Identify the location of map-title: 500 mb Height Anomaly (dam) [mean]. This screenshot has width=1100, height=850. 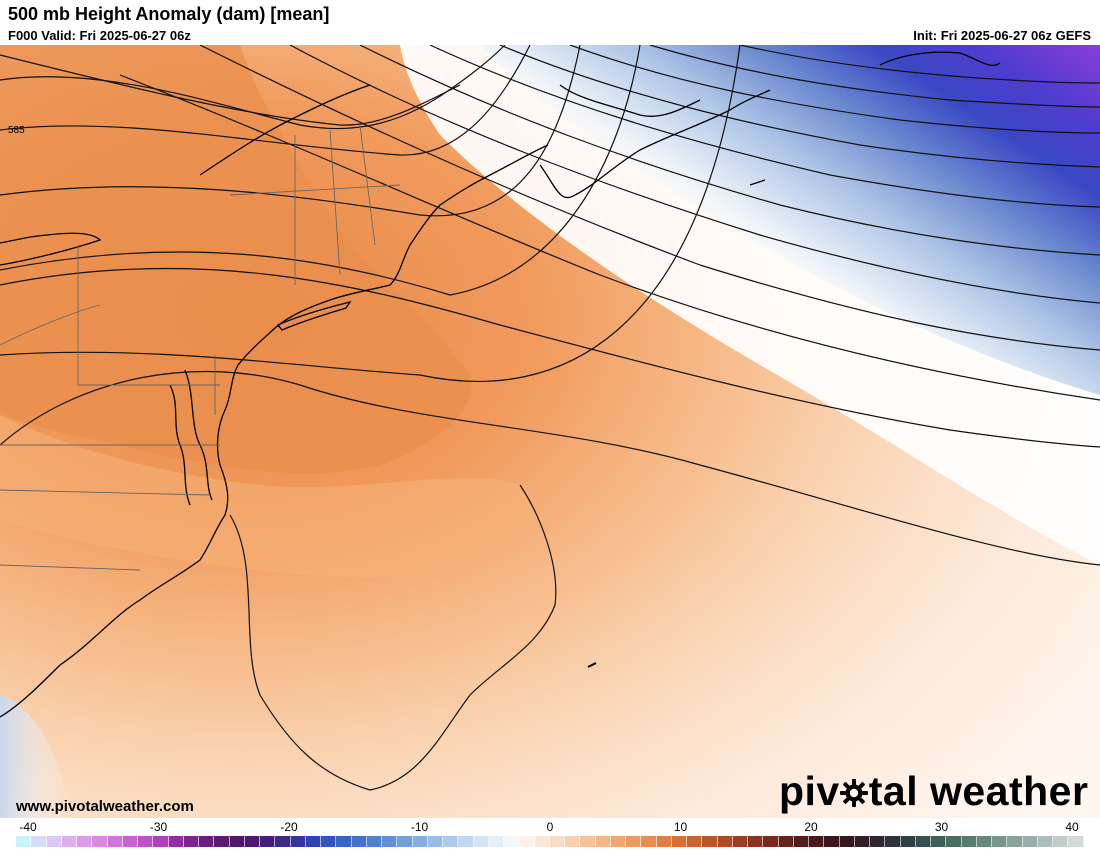
(169, 14).